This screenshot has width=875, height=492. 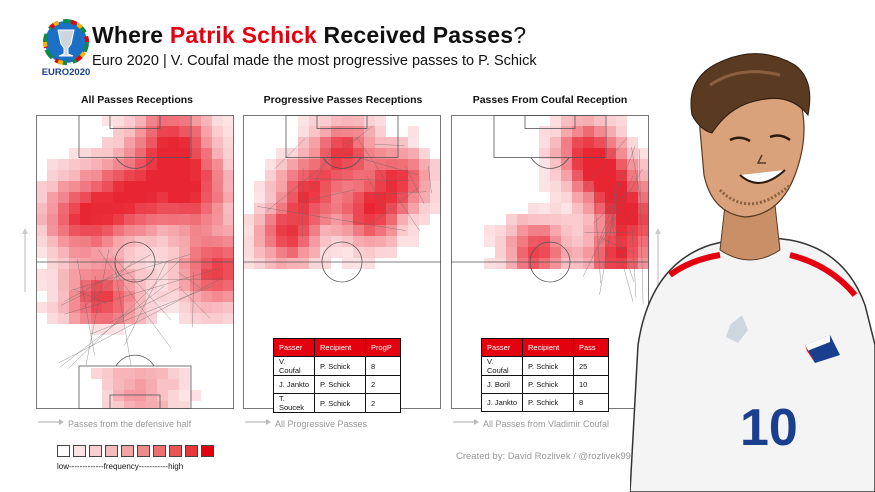 I want to click on table-row: J. Boril P. Schick 10, so click(x=545, y=384).